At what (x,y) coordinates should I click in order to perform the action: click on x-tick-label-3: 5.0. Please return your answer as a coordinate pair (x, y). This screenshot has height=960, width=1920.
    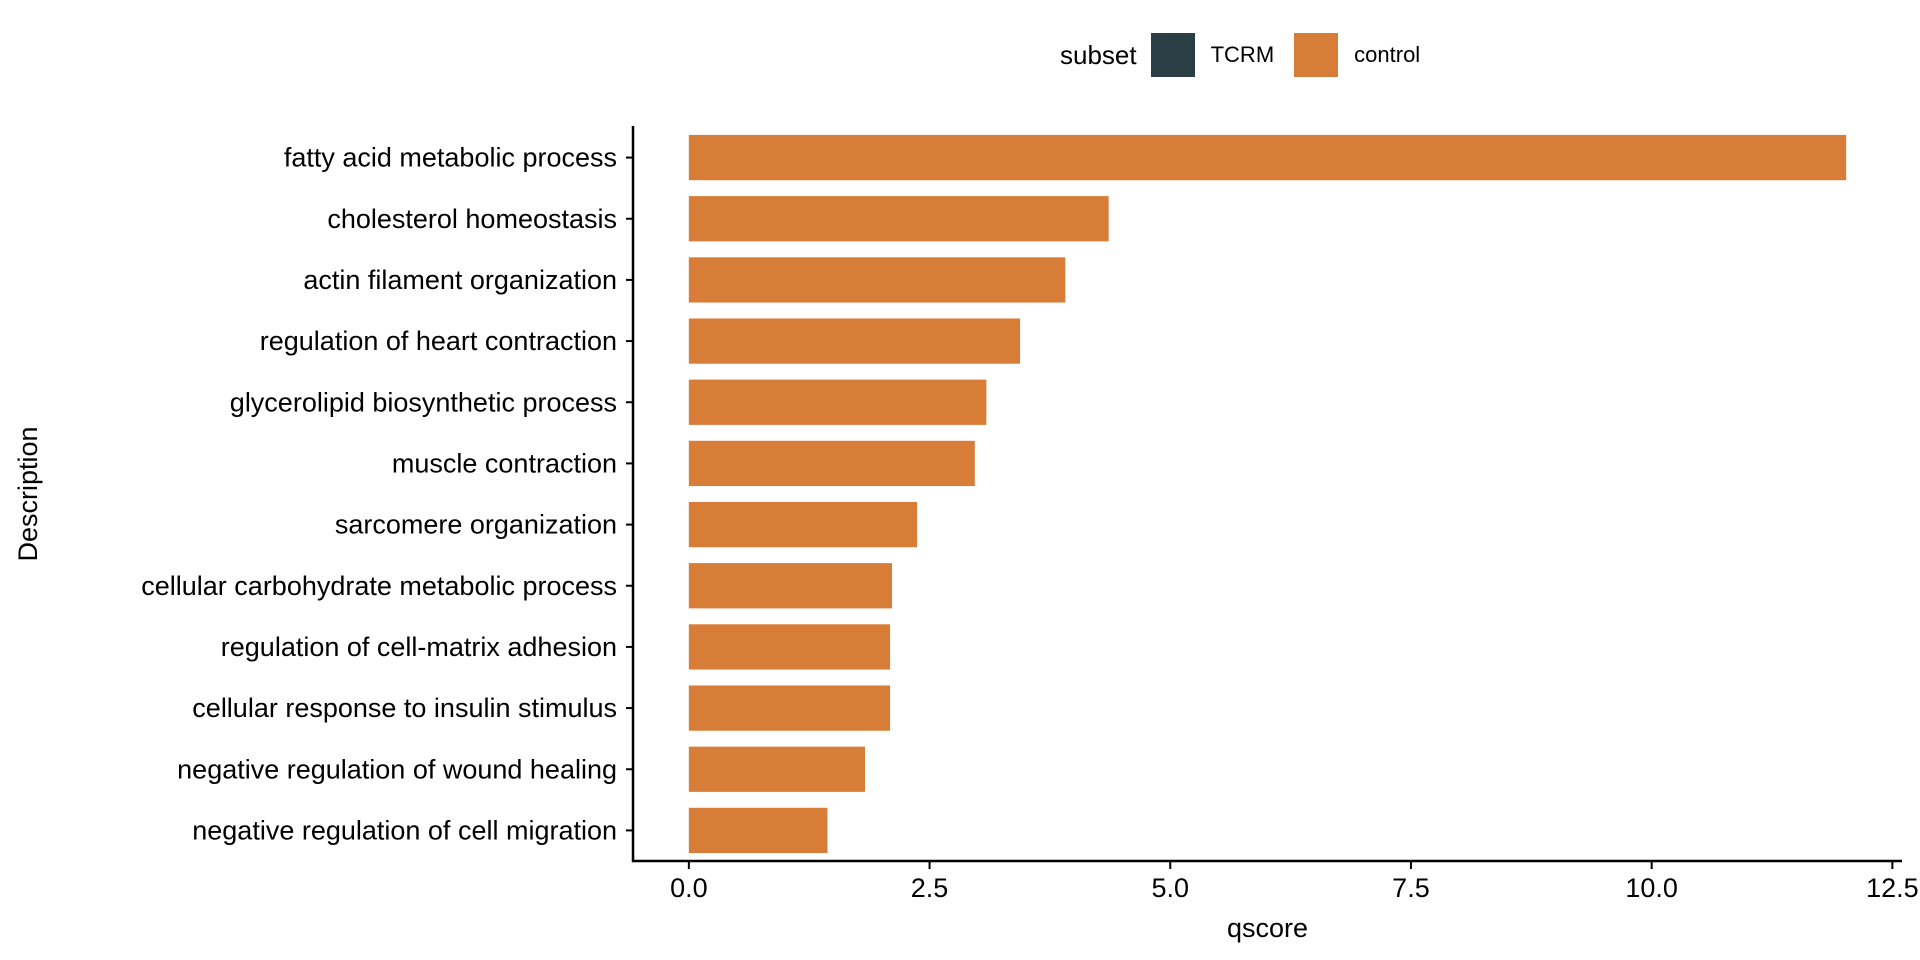
    Looking at the image, I should click on (1170, 888).